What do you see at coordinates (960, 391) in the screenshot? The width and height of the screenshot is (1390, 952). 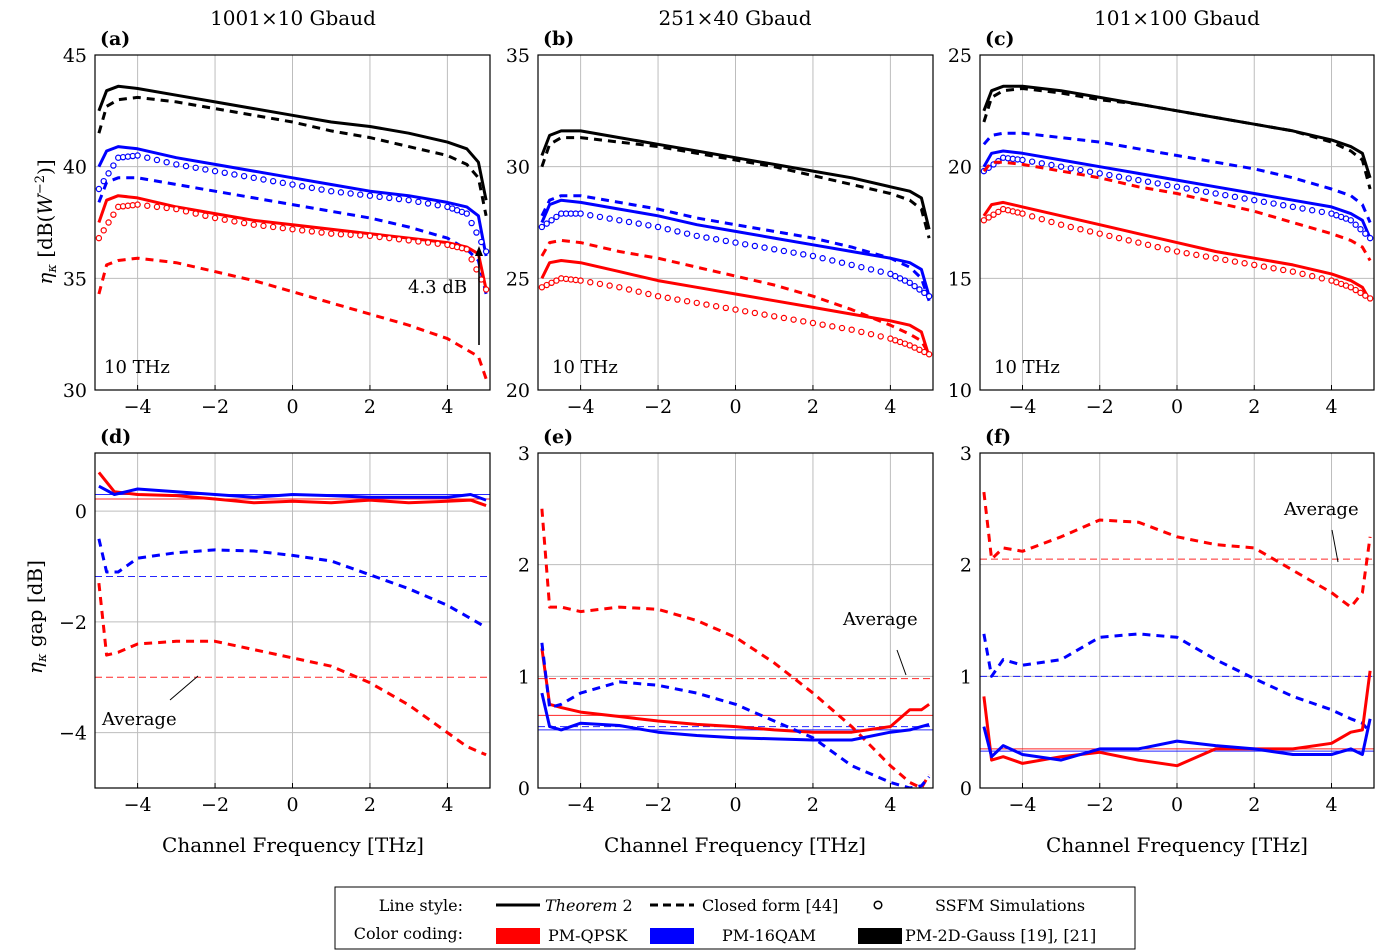 I see `y-tick-label: 10` at bounding box center [960, 391].